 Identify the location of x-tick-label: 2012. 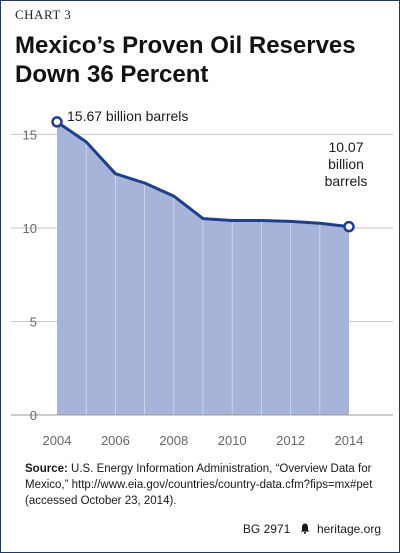
(290, 440).